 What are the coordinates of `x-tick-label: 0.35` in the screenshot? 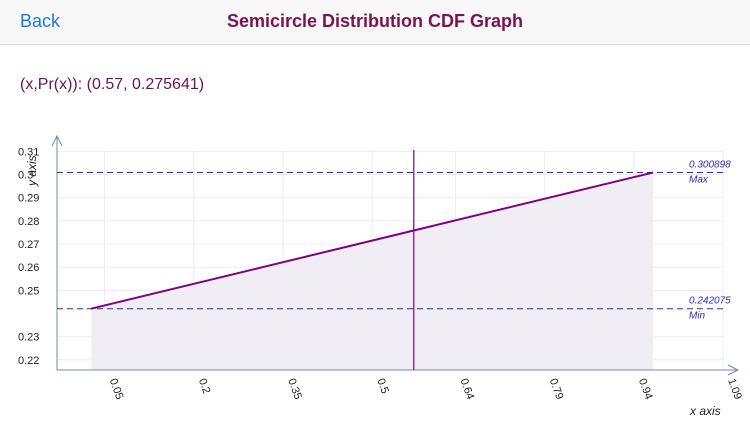 It's located at (294, 389).